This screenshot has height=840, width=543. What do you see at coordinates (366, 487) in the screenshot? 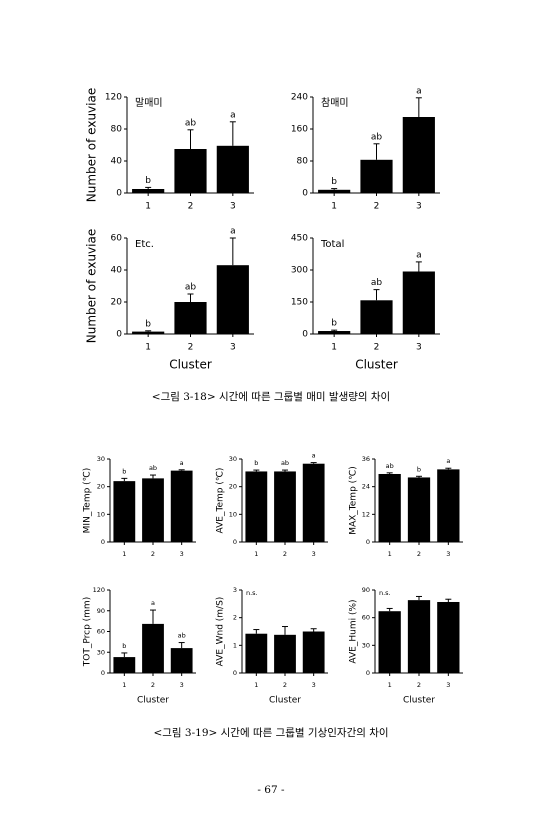
I see `y-tick-label: 24` at bounding box center [366, 487].